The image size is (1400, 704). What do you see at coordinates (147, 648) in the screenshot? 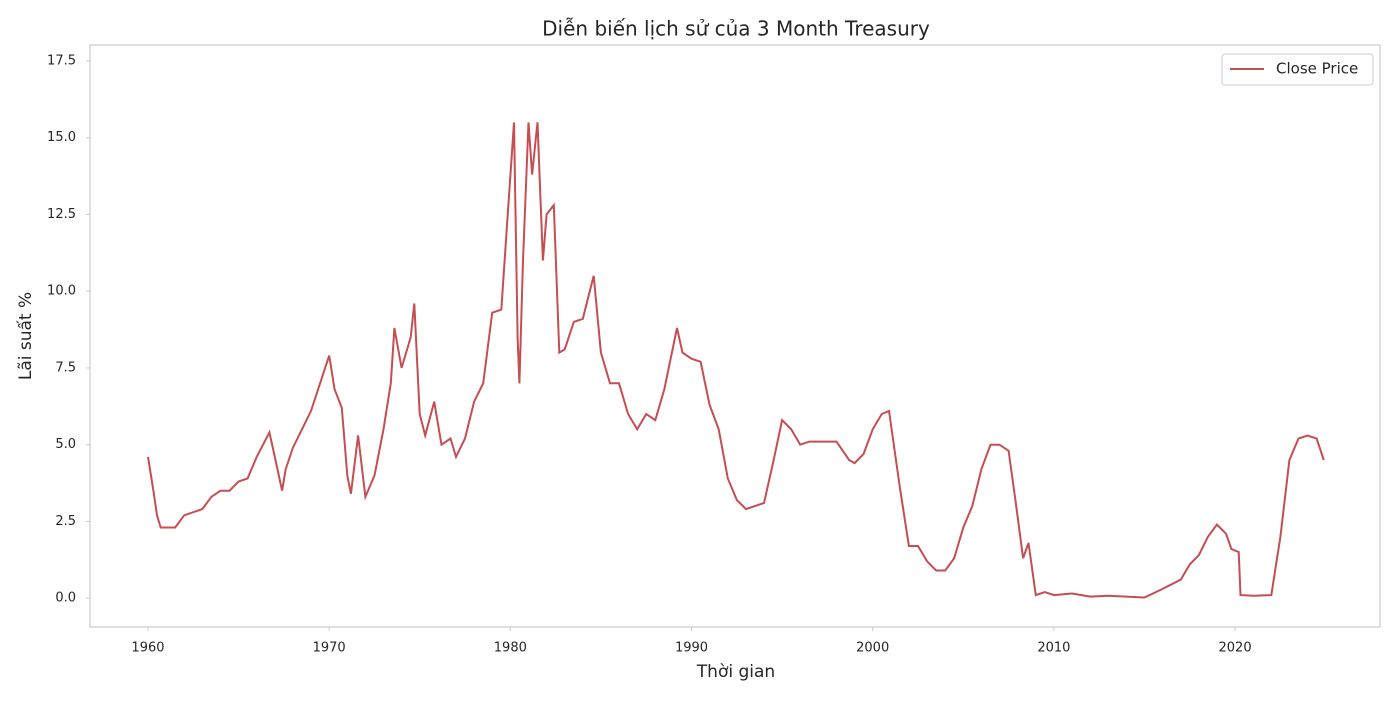
I see `x-tick-label: 1960` at bounding box center [147, 648].